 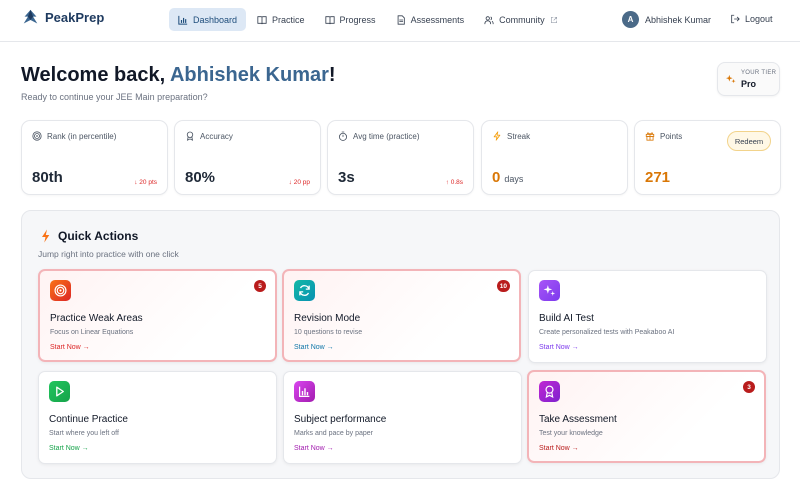 I want to click on tier-badge: YOUR TIER Pro, so click(x=748, y=79).